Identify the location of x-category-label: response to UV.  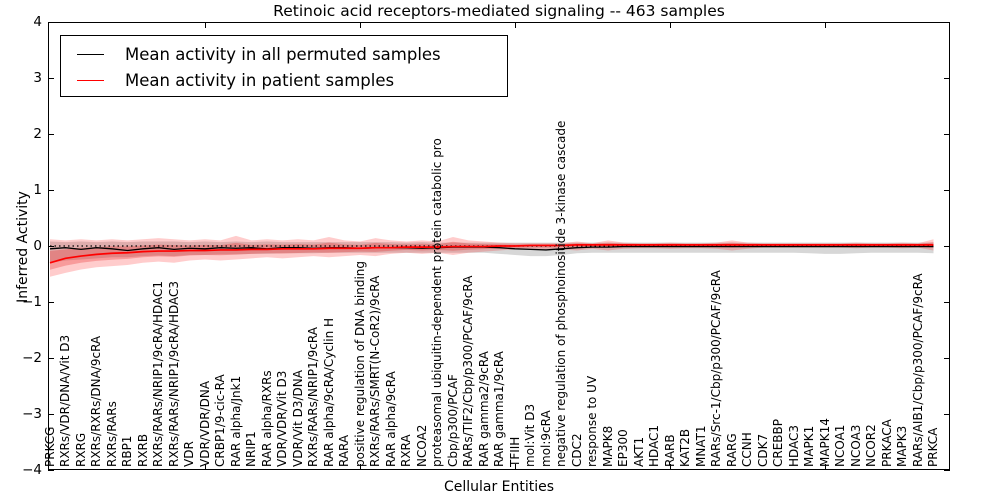
(592, 421).